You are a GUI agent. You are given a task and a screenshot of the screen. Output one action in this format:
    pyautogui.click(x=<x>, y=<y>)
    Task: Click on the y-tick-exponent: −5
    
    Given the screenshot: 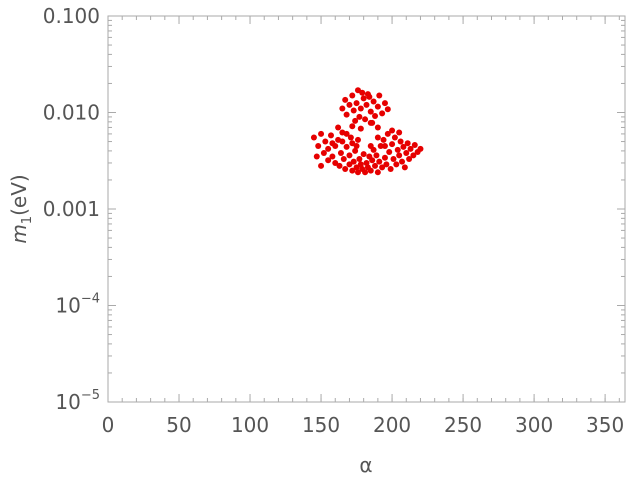 What is the action you would take?
    pyautogui.click(x=90, y=395)
    